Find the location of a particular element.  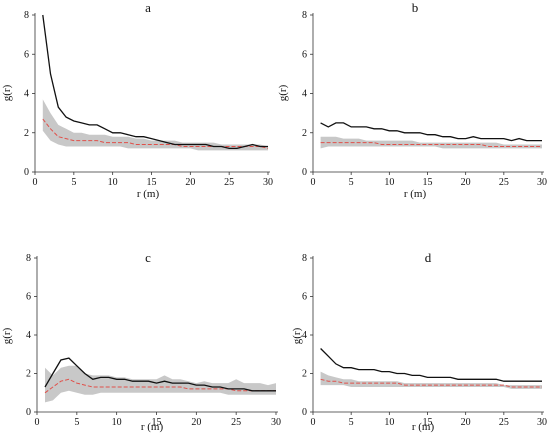

panel-b-xtick-label: 25 is located at coordinates (504, 182).